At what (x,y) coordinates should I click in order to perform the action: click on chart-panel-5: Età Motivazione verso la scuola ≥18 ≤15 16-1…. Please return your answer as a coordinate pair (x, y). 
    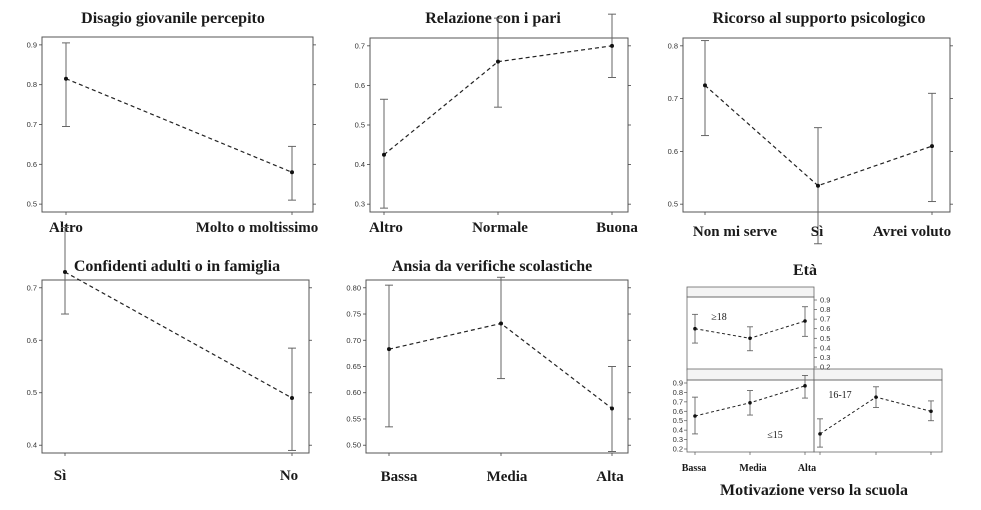
    Looking at the image, I should click on (808, 380).